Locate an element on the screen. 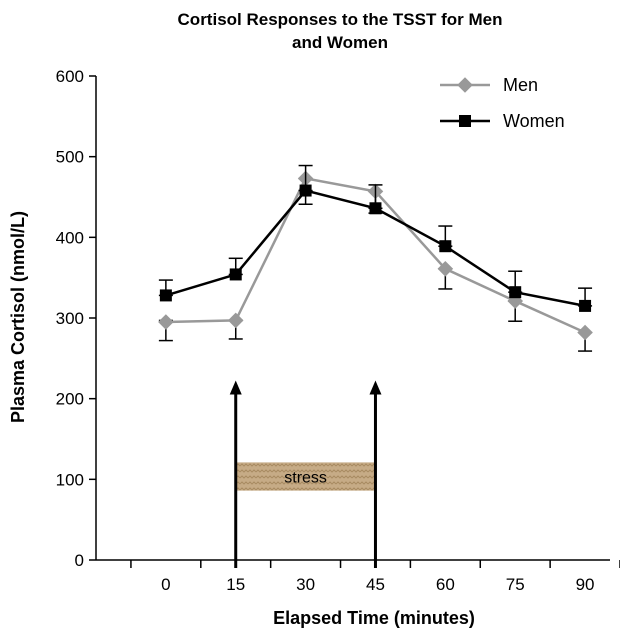 This screenshot has height=632, width=620. y-tick-label: 500 is located at coordinates (70, 157).